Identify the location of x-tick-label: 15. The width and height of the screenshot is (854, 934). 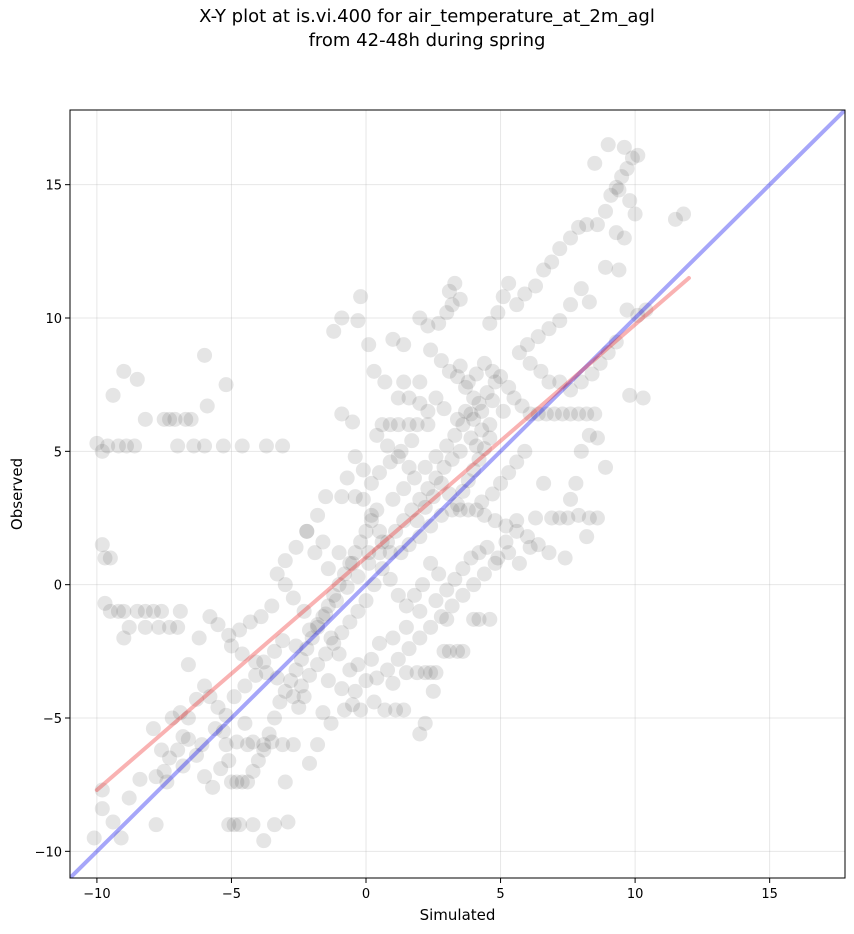
(769, 894).